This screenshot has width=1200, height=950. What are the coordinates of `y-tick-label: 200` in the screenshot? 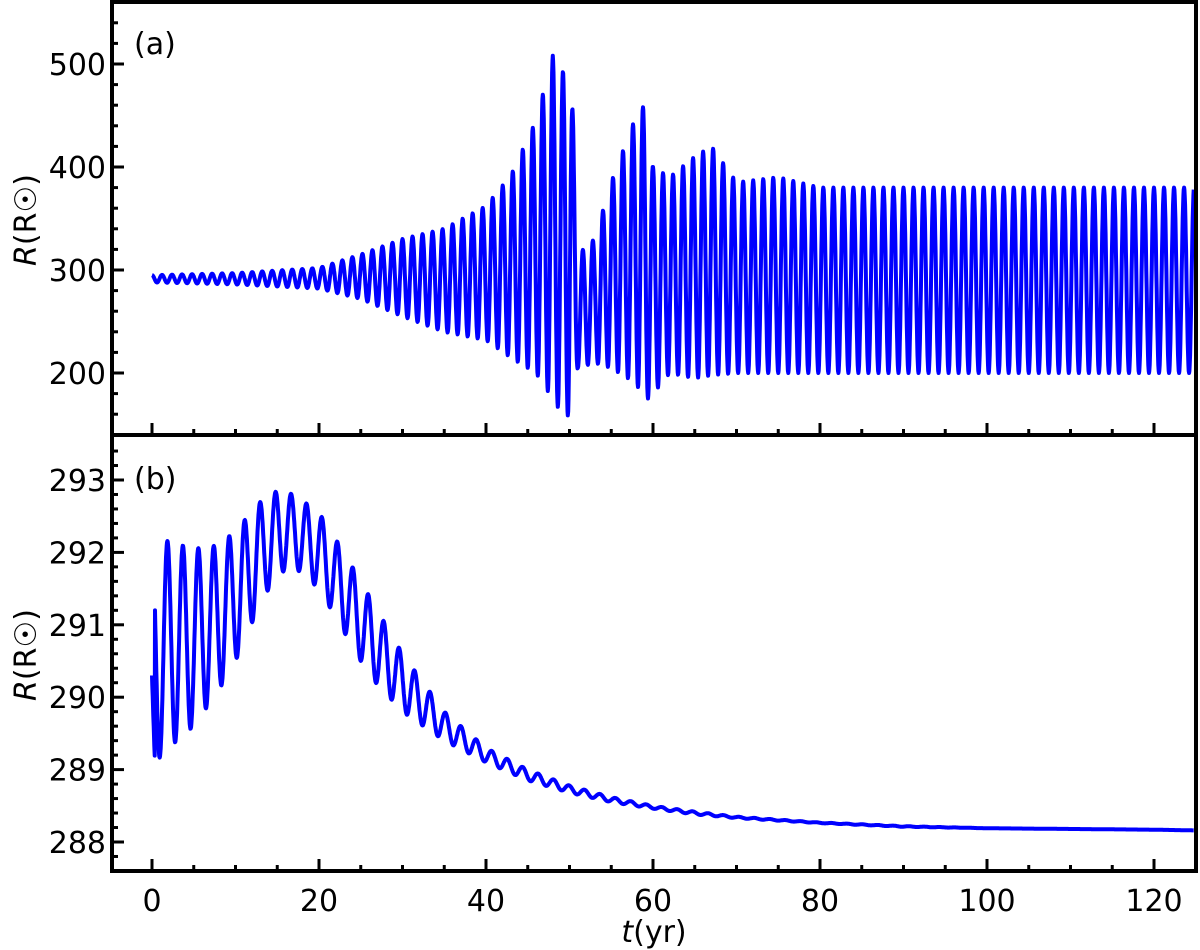 It's located at (77, 374).